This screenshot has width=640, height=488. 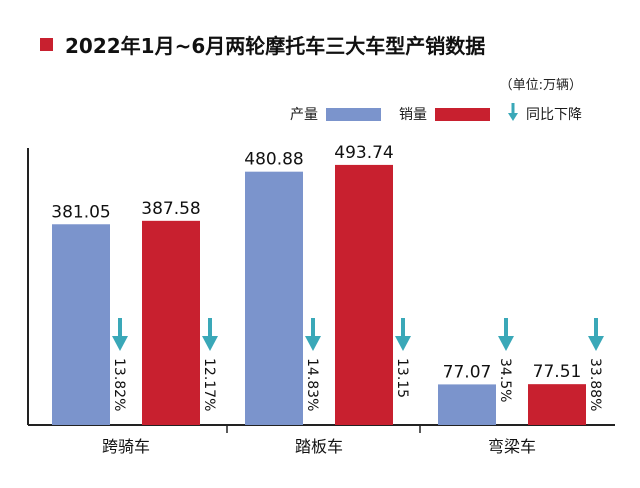 What do you see at coordinates (119, 384) in the screenshot?
I see `yoy-decline-label-production-0: 13.82%` at bounding box center [119, 384].